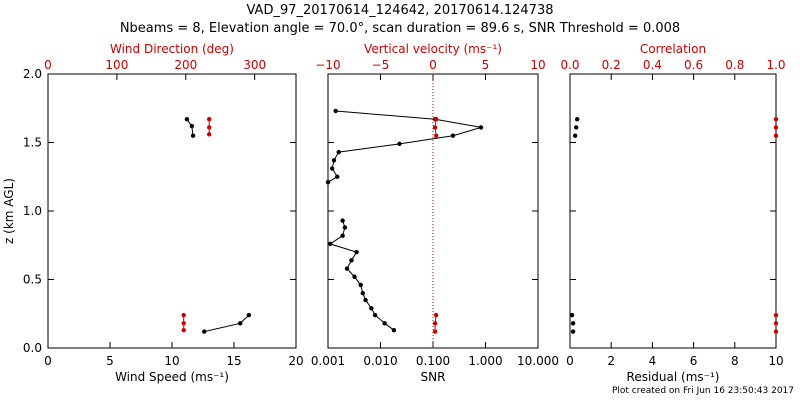 Image resolution: width=800 pixels, height=400 pixels. Describe the element at coordinates (233, 361) in the screenshot. I see `x-tick-label: 15` at that location.